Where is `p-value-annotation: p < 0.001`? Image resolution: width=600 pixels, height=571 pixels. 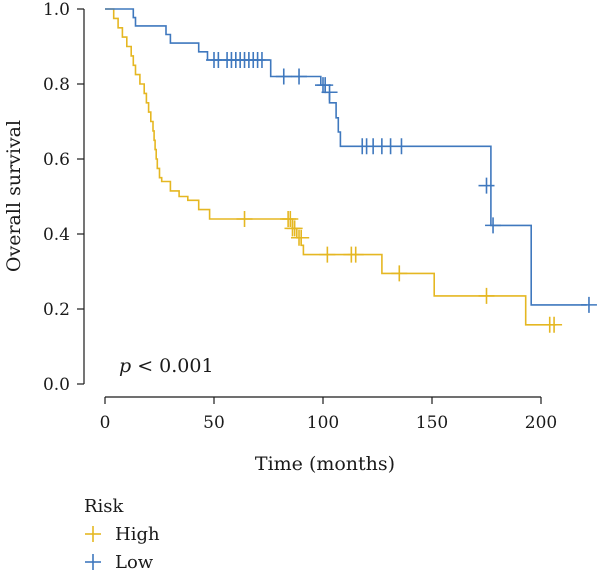 p-value-annotation: p < 0.001 is located at coordinates (166, 366).